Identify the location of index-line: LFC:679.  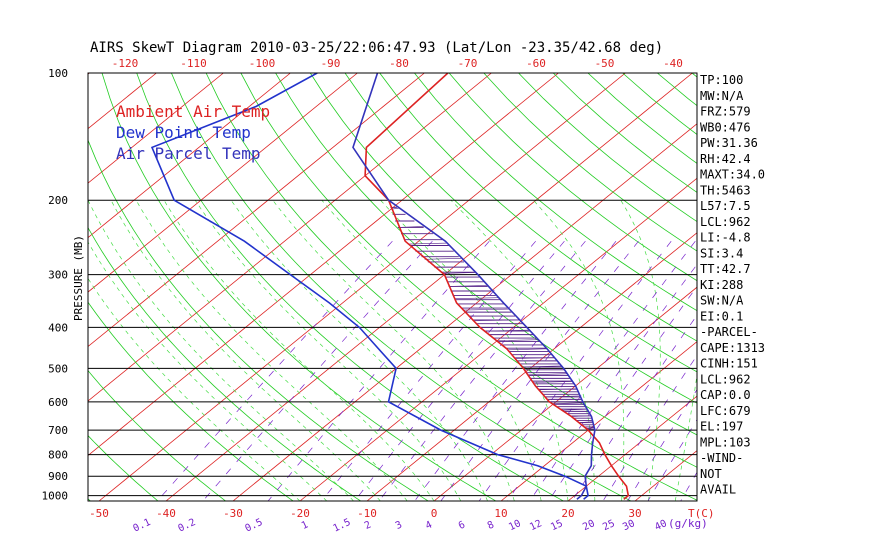
(725, 411).